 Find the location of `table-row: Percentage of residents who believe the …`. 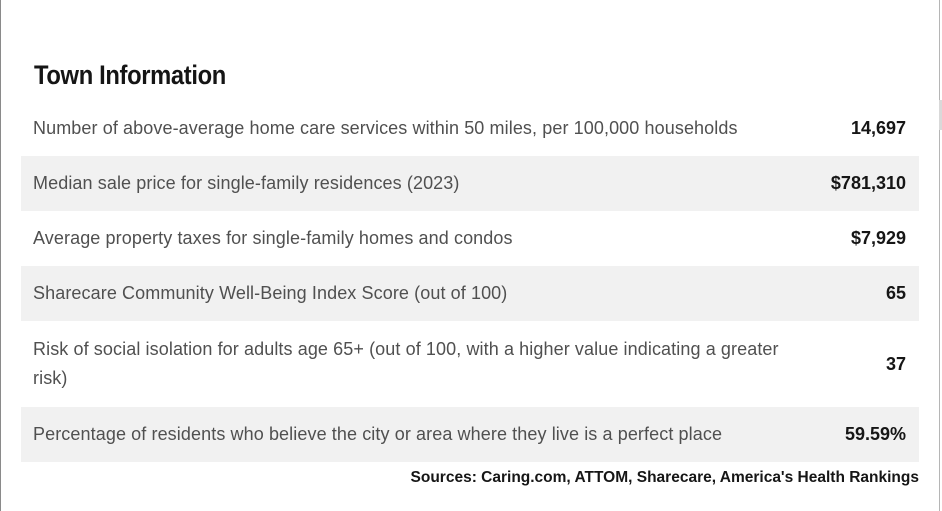

table-row: Percentage of residents who believe the … is located at coordinates (470, 434).